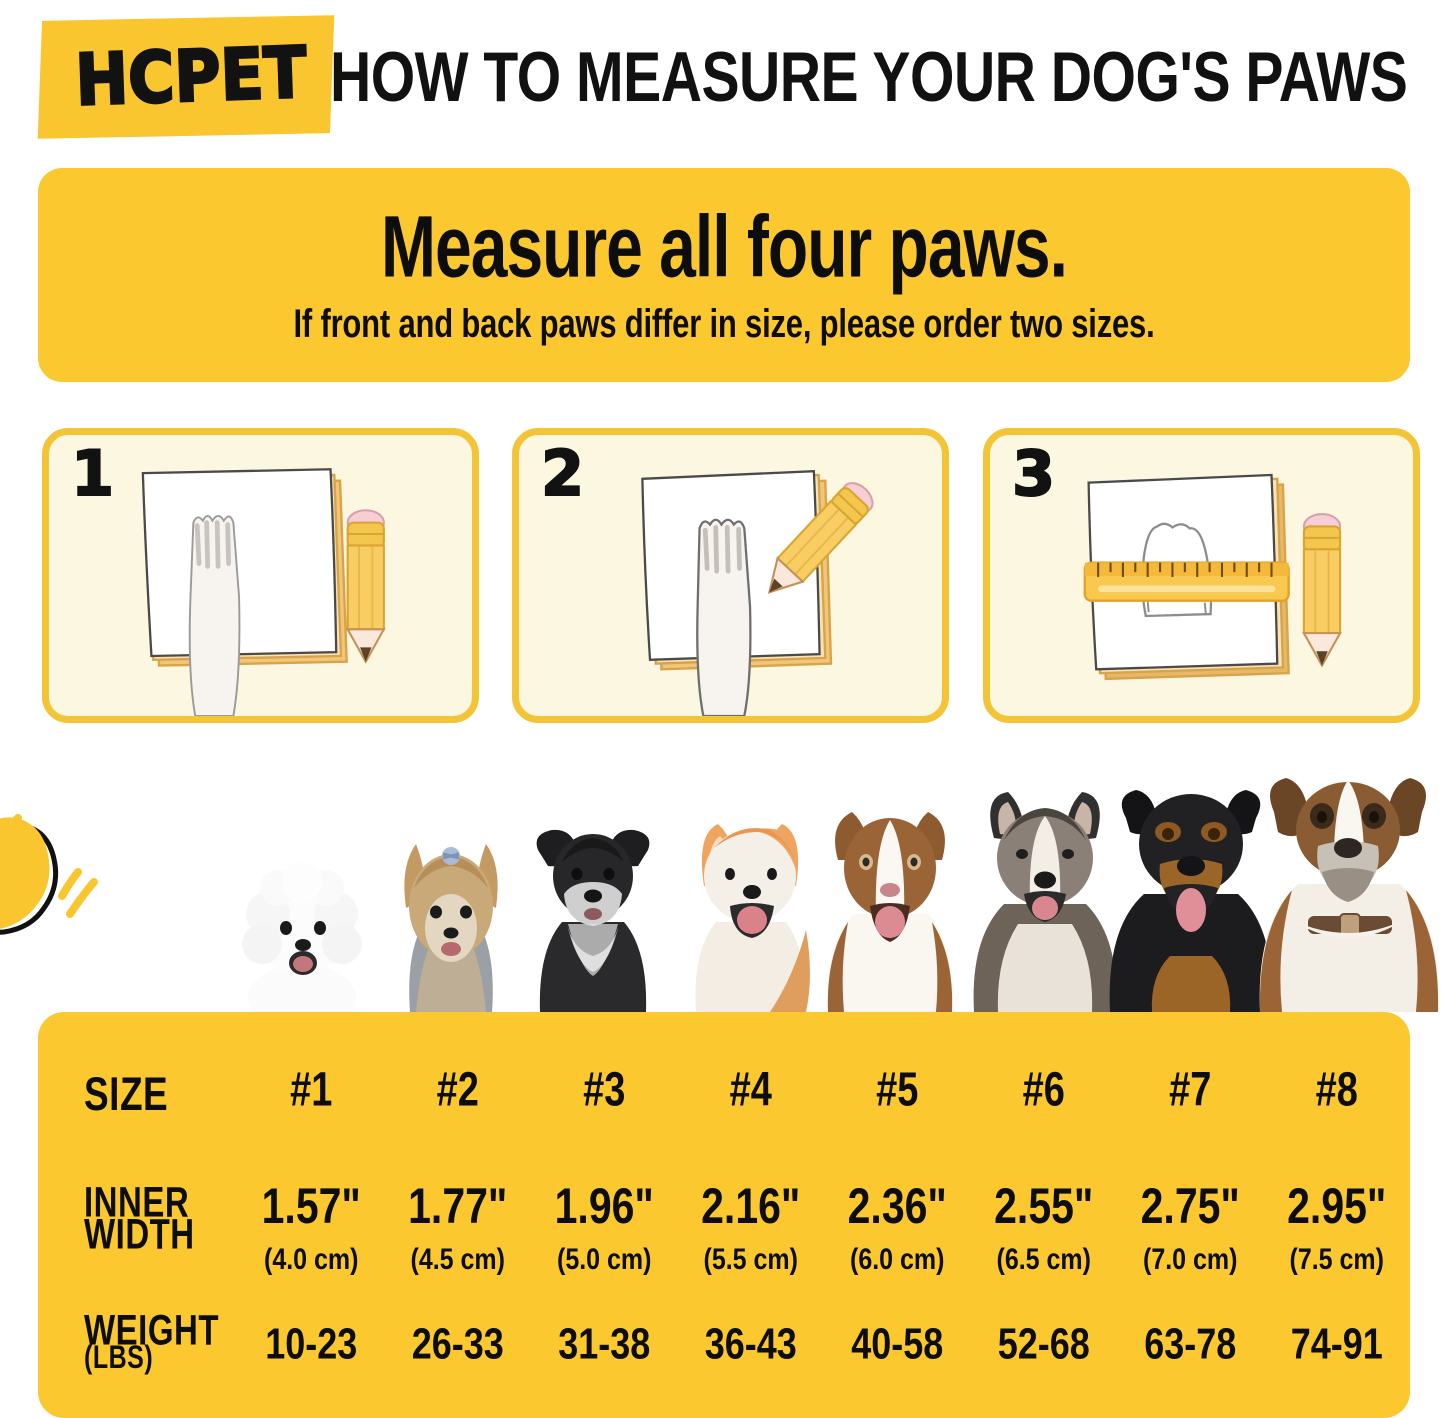  I want to click on inner-width-cm: (5.5 cm), so click(750, 1260).